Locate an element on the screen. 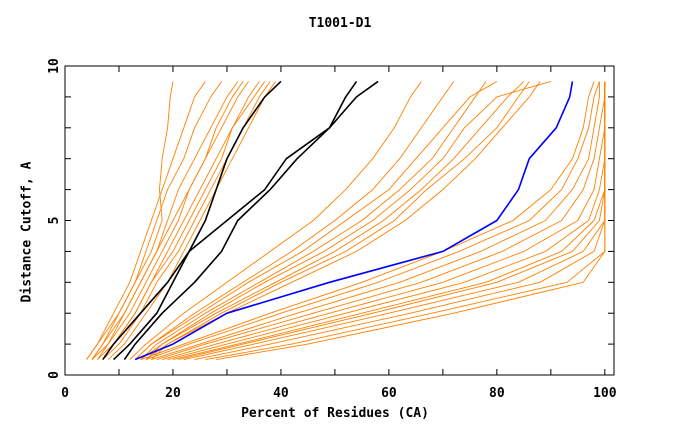  y-tick-label: 5 is located at coordinates (54, 221).